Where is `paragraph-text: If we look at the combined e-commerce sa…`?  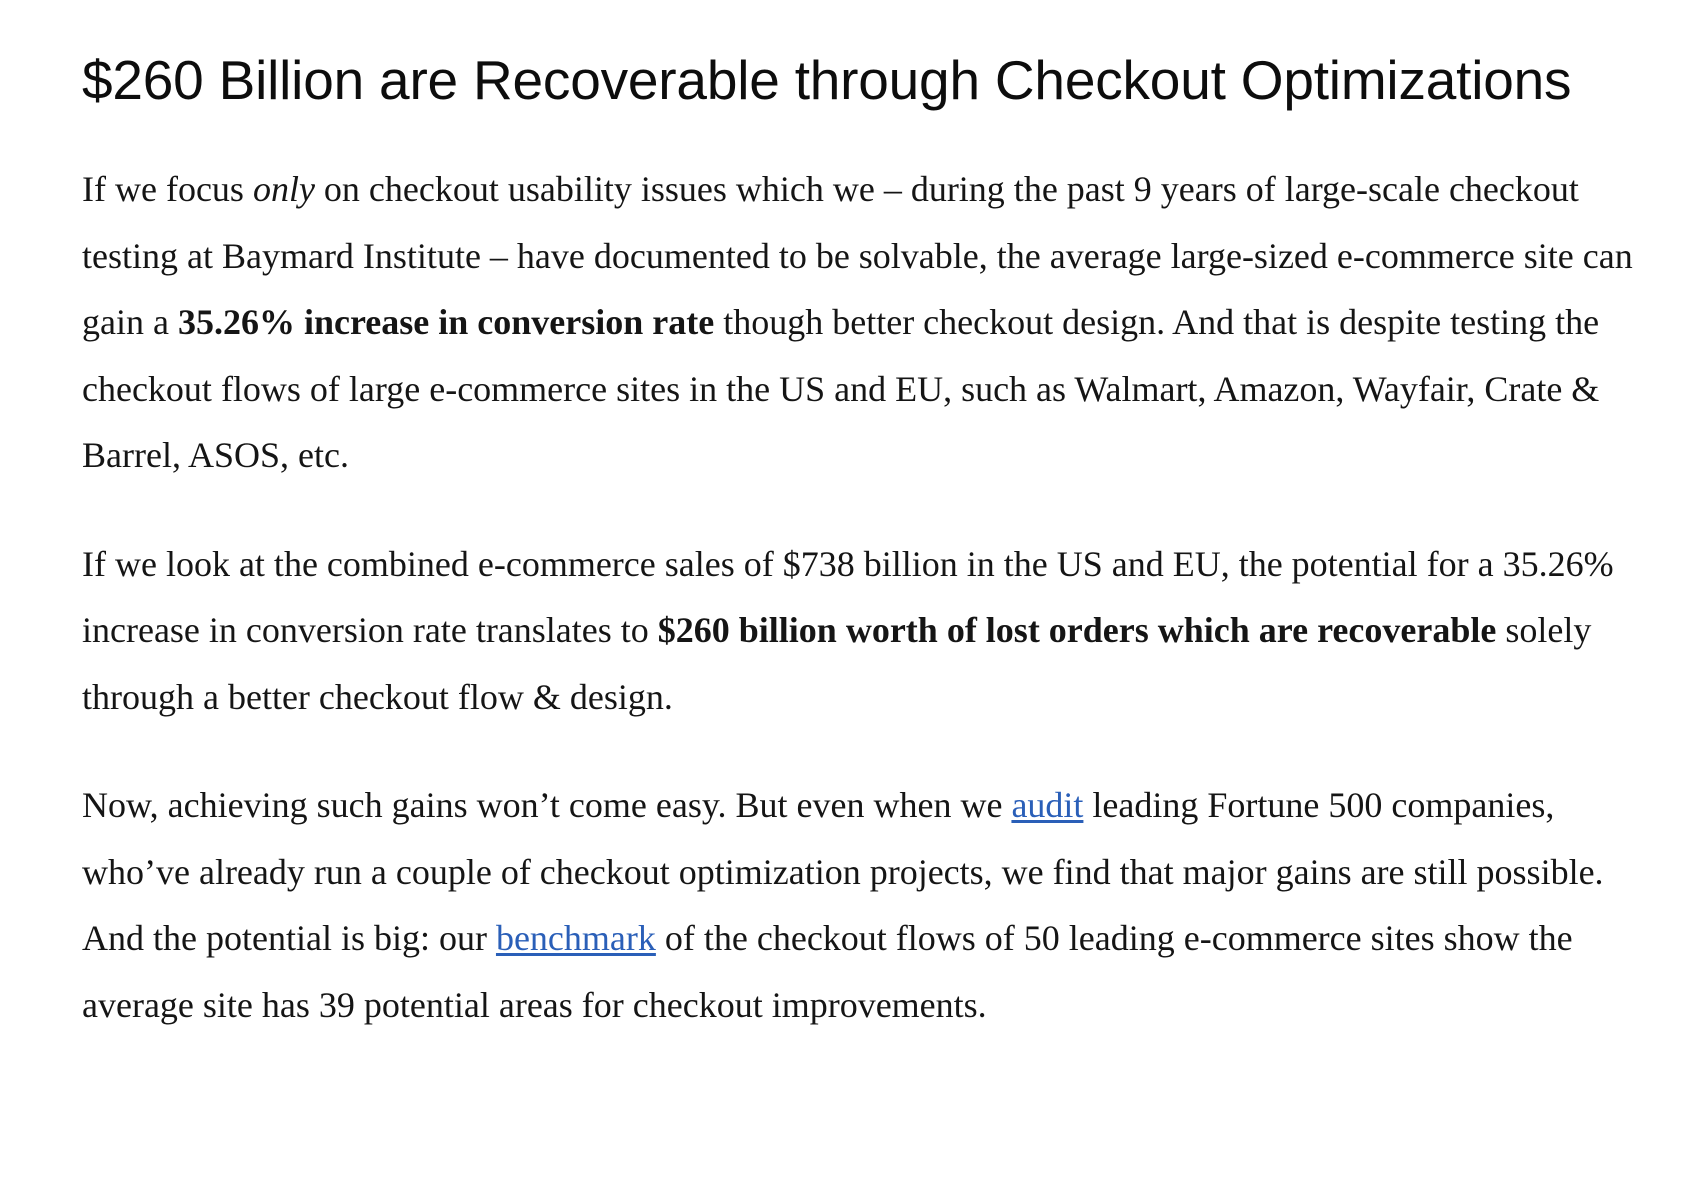
paragraph-text: If we look at the combined e-commerce sa… is located at coordinates (848, 597).